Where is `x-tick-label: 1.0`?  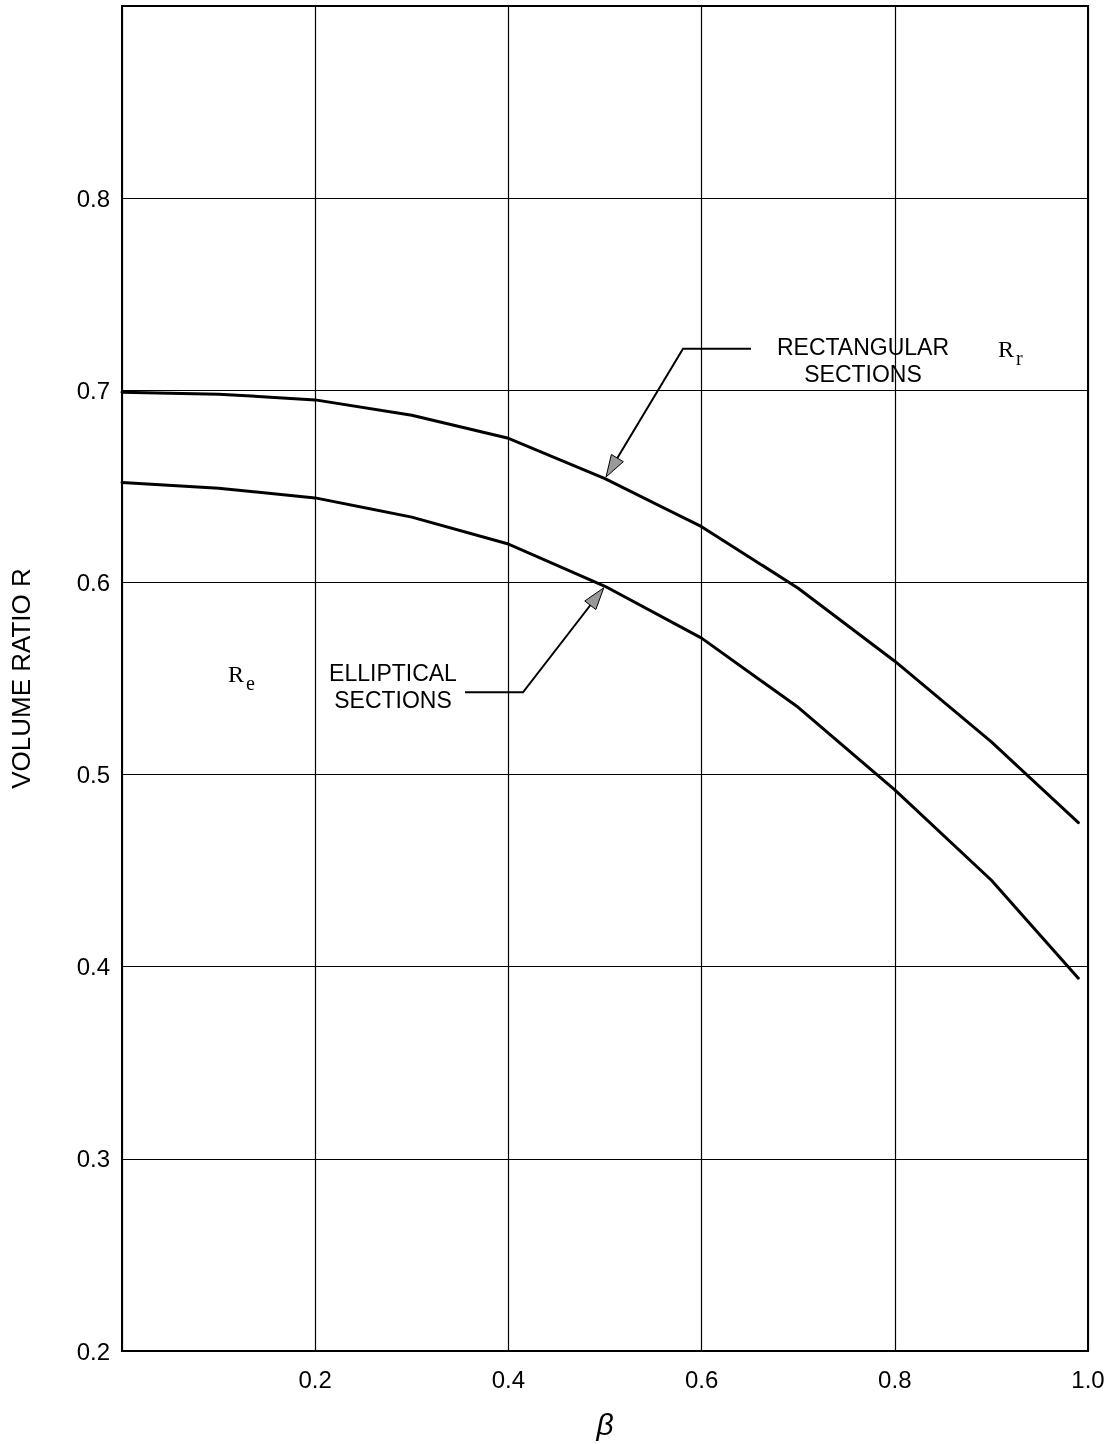 x-tick-label: 1.0 is located at coordinates (1088, 1379).